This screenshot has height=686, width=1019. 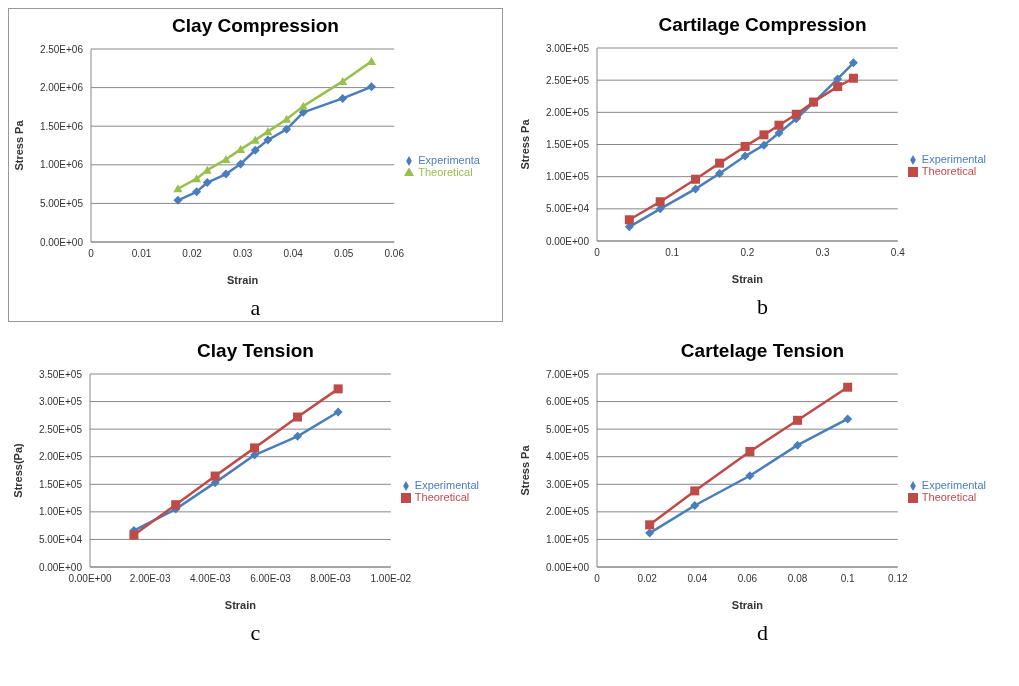 I want to click on chart-title: Clay Tension, so click(x=255, y=351).